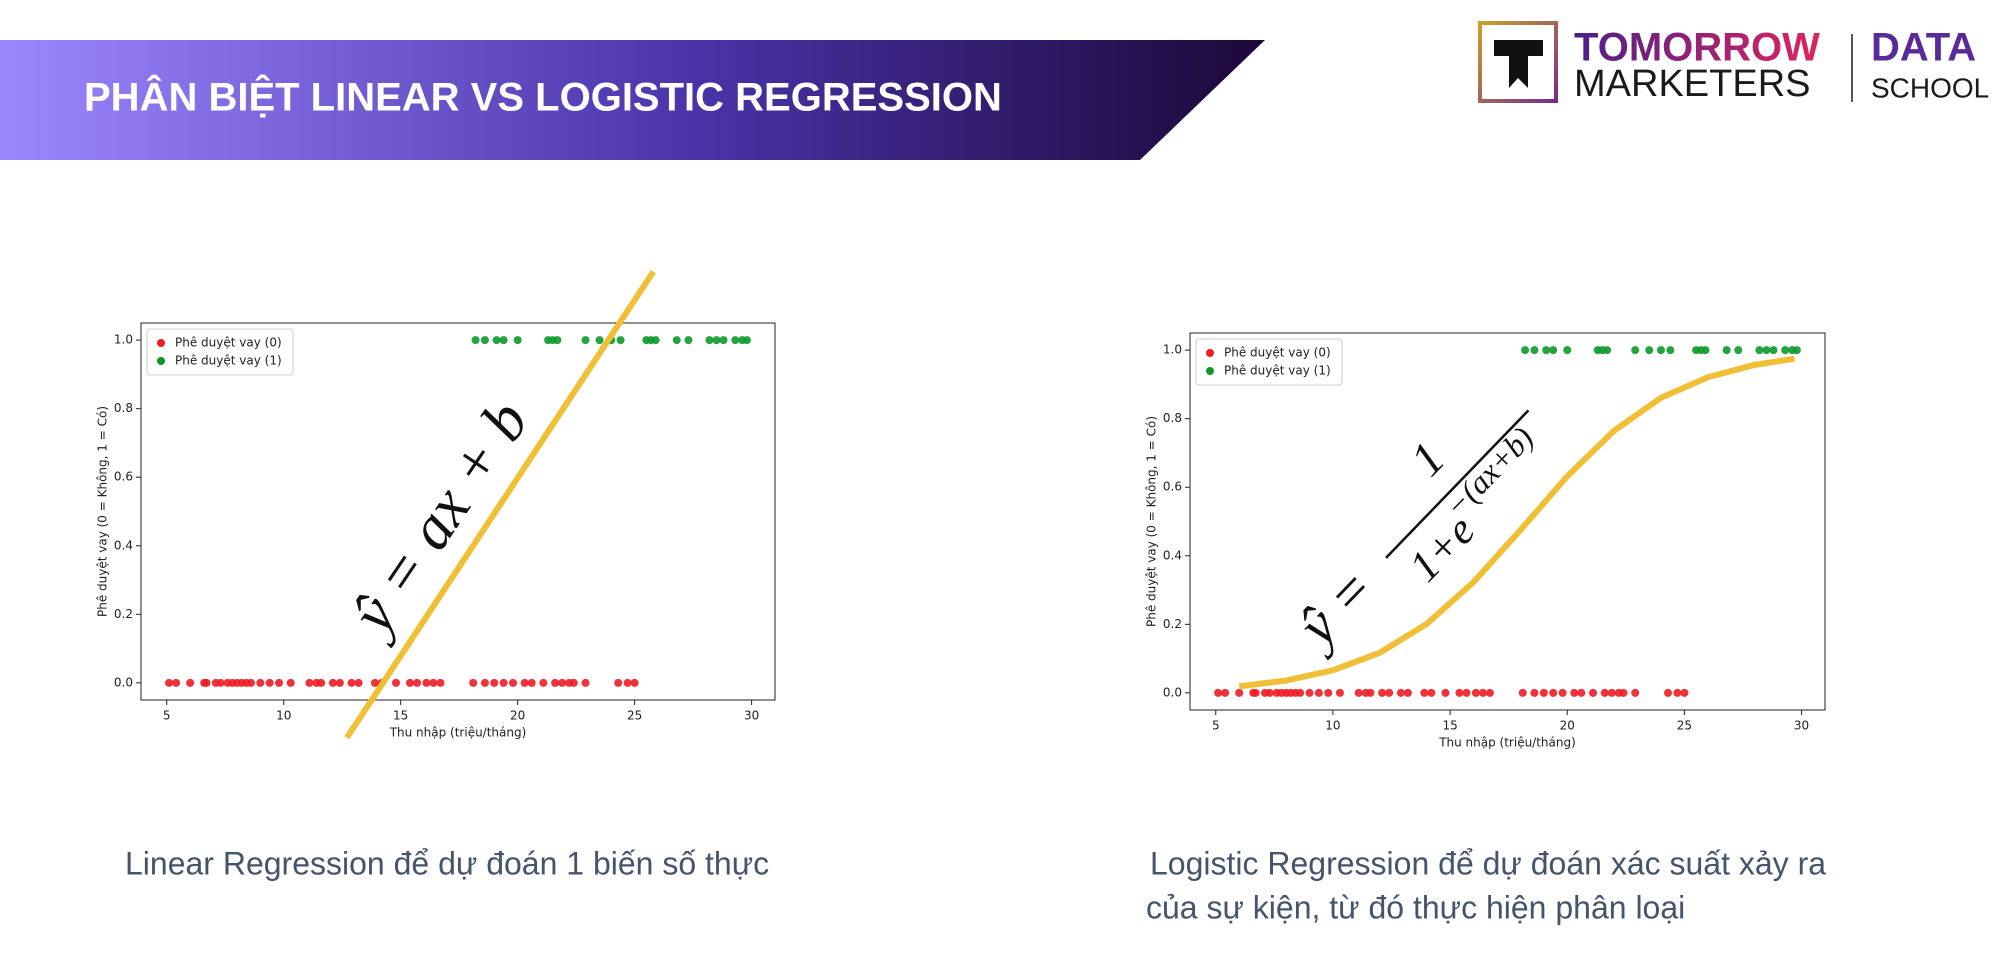 The width and height of the screenshot is (1999, 957). I want to click on header-band, so click(632, 100).